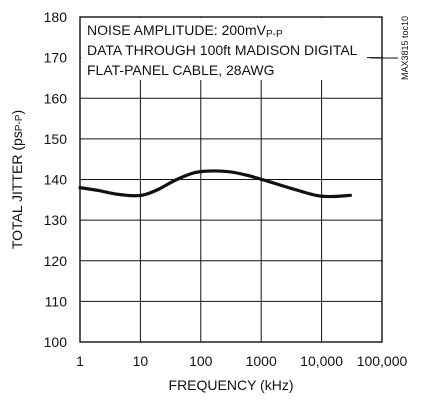 The height and width of the screenshot is (402, 437). I want to click on y-tick-label: 100, so click(56, 342).